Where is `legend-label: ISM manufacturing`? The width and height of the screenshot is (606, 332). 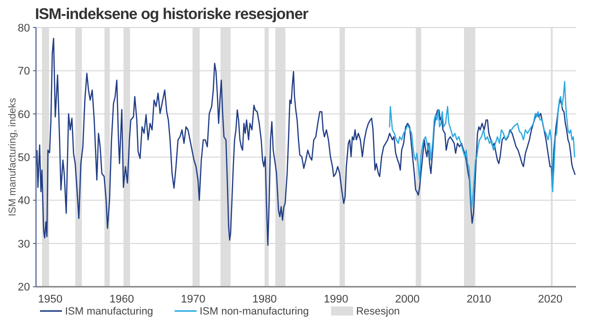
legend-label: ISM manufacturing is located at coordinates (109, 312).